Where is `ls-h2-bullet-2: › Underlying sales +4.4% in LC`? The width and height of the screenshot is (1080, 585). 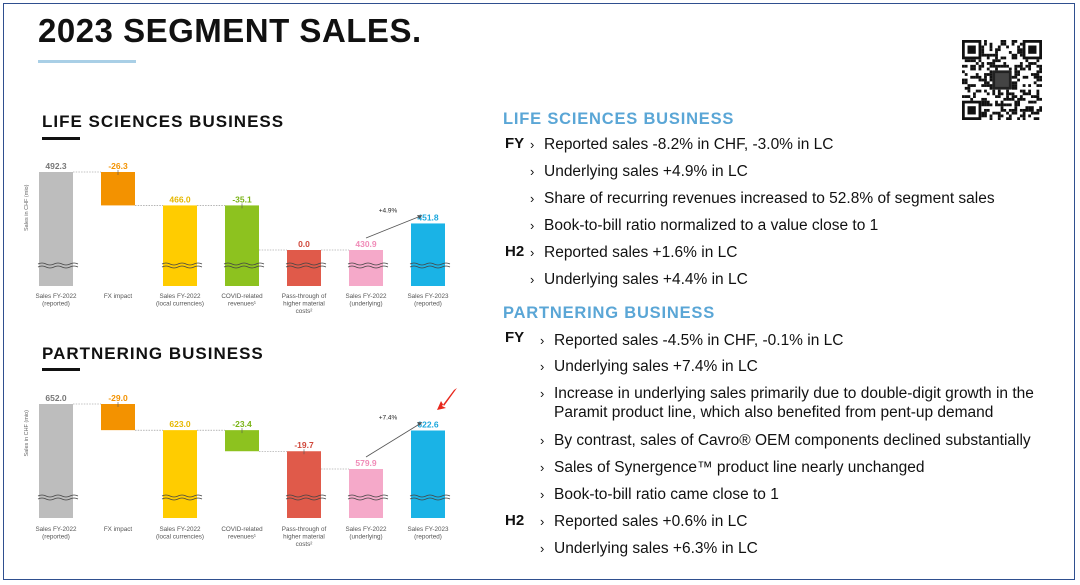
ls-h2-bullet-2: › Underlying sales +4.4% in LC is located at coordinates (639, 279).